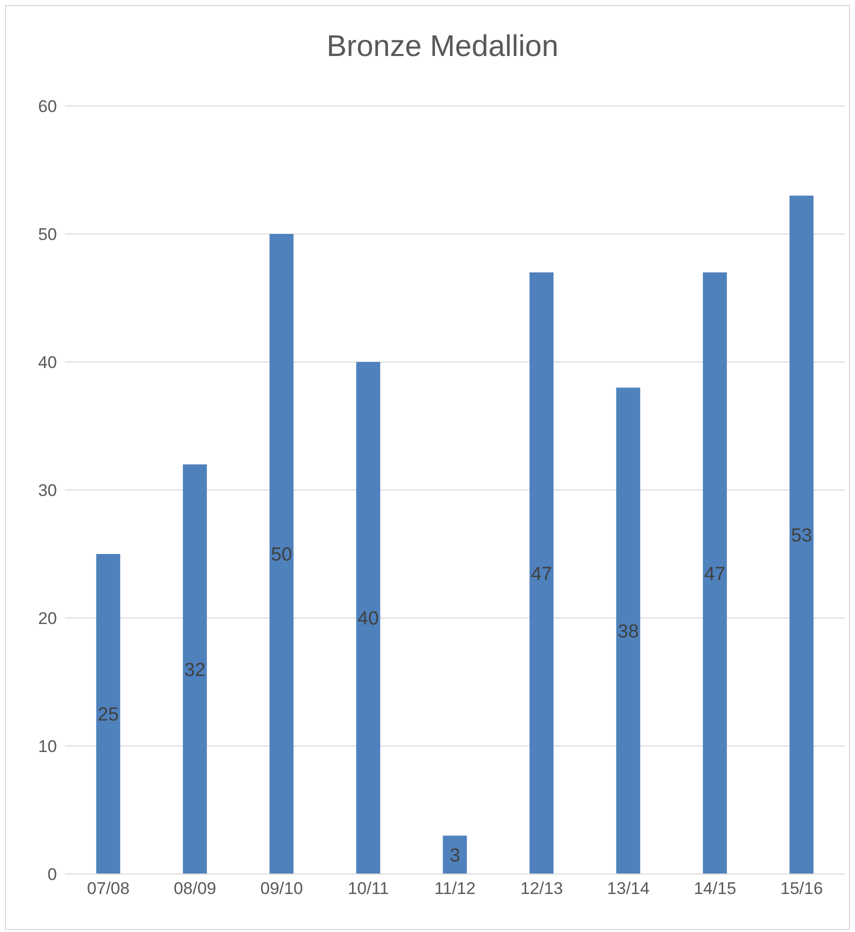  I want to click on data-label: 50, so click(281, 555).